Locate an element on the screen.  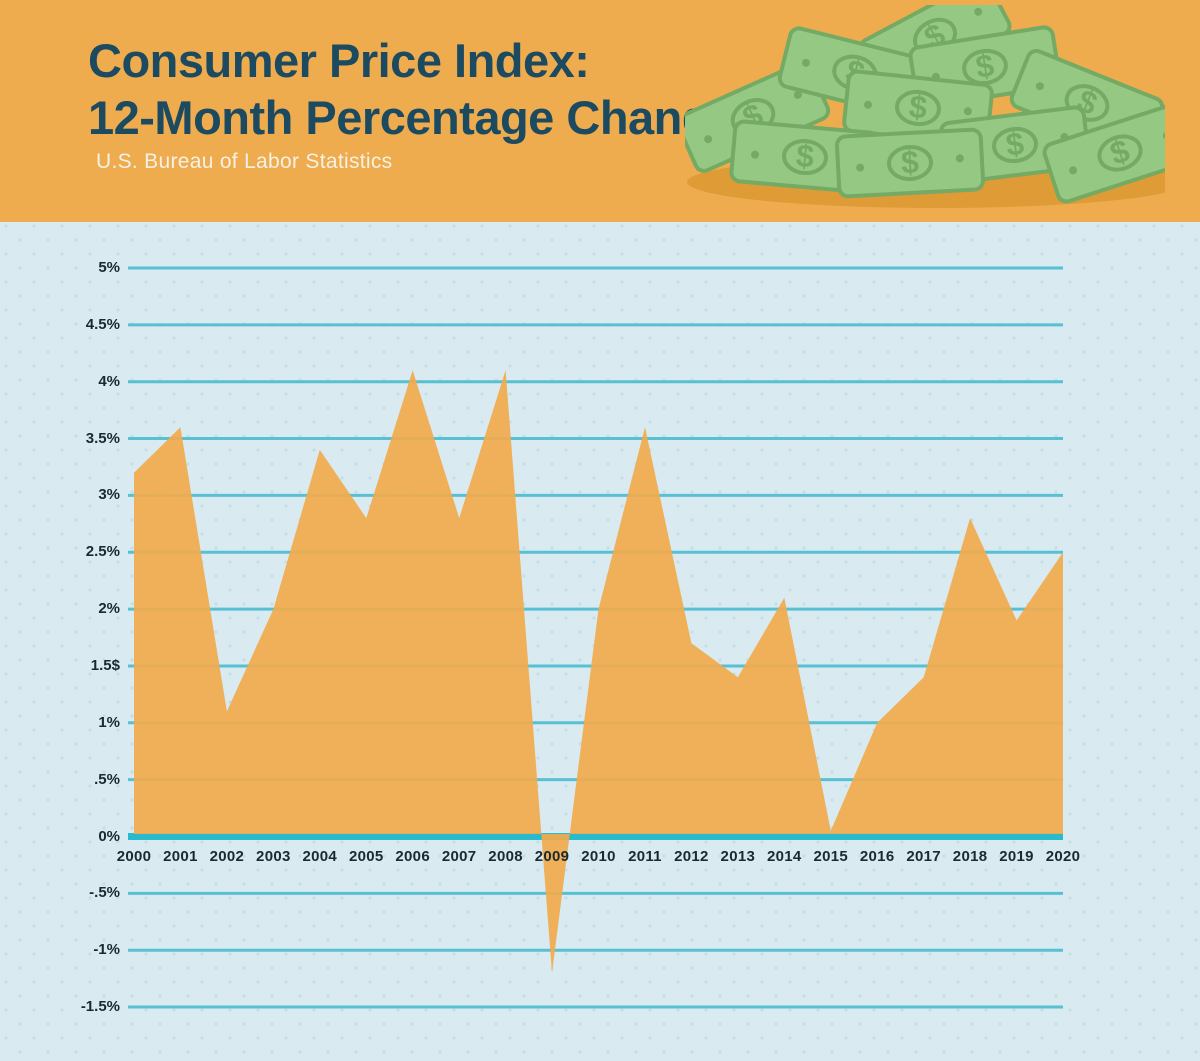
x-axis-label: 2009 is located at coordinates (552, 856).